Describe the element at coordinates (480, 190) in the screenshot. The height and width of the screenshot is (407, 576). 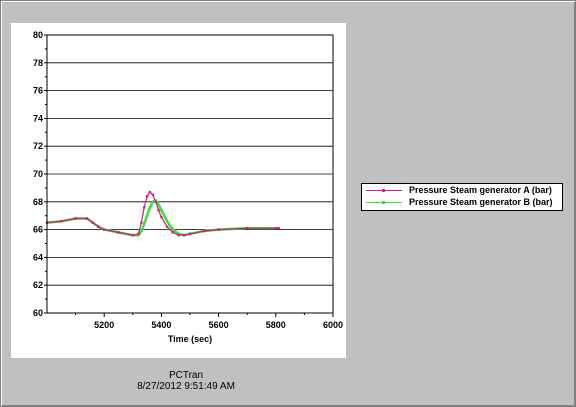
I see `legend-label-sg-a: Pressure Steam generator A (bar)` at that location.